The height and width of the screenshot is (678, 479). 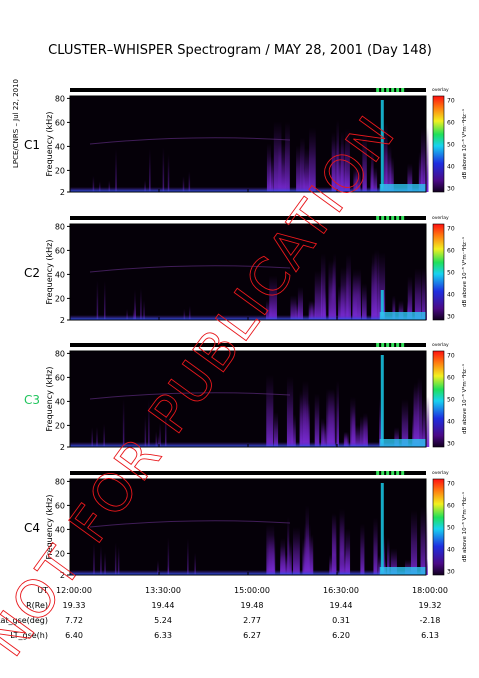 What do you see at coordinates (341, 620) in the screenshot?
I see `ephemeris-cell: 0.31` at bounding box center [341, 620].